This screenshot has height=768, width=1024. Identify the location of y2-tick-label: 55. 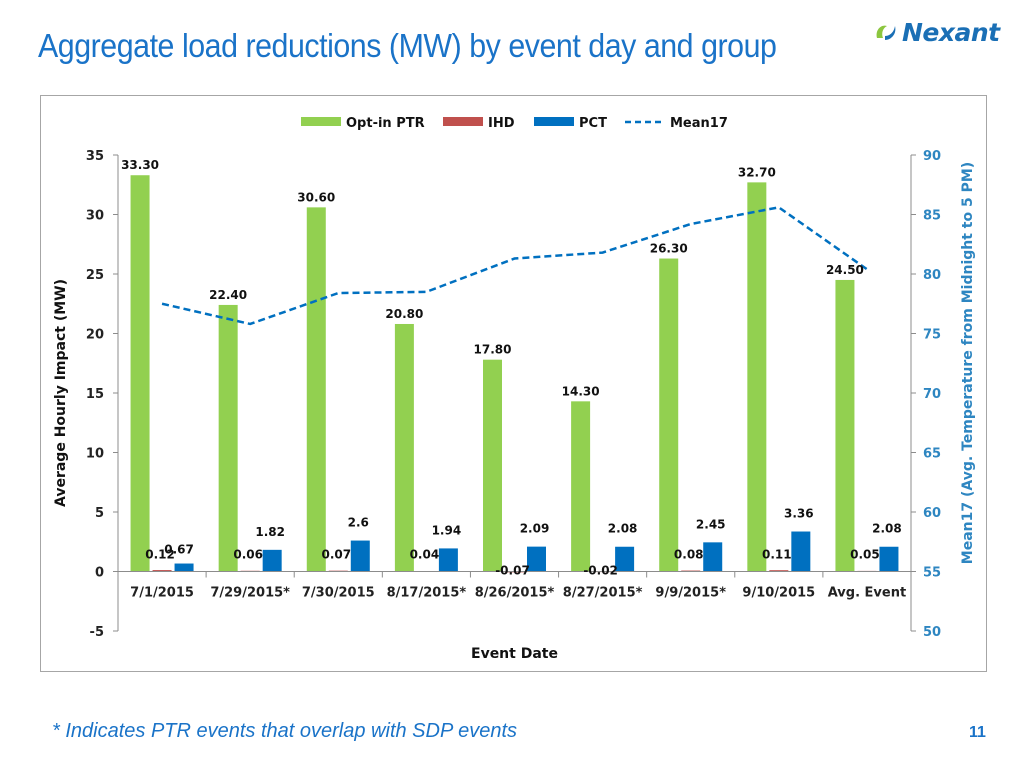
(932, 573).